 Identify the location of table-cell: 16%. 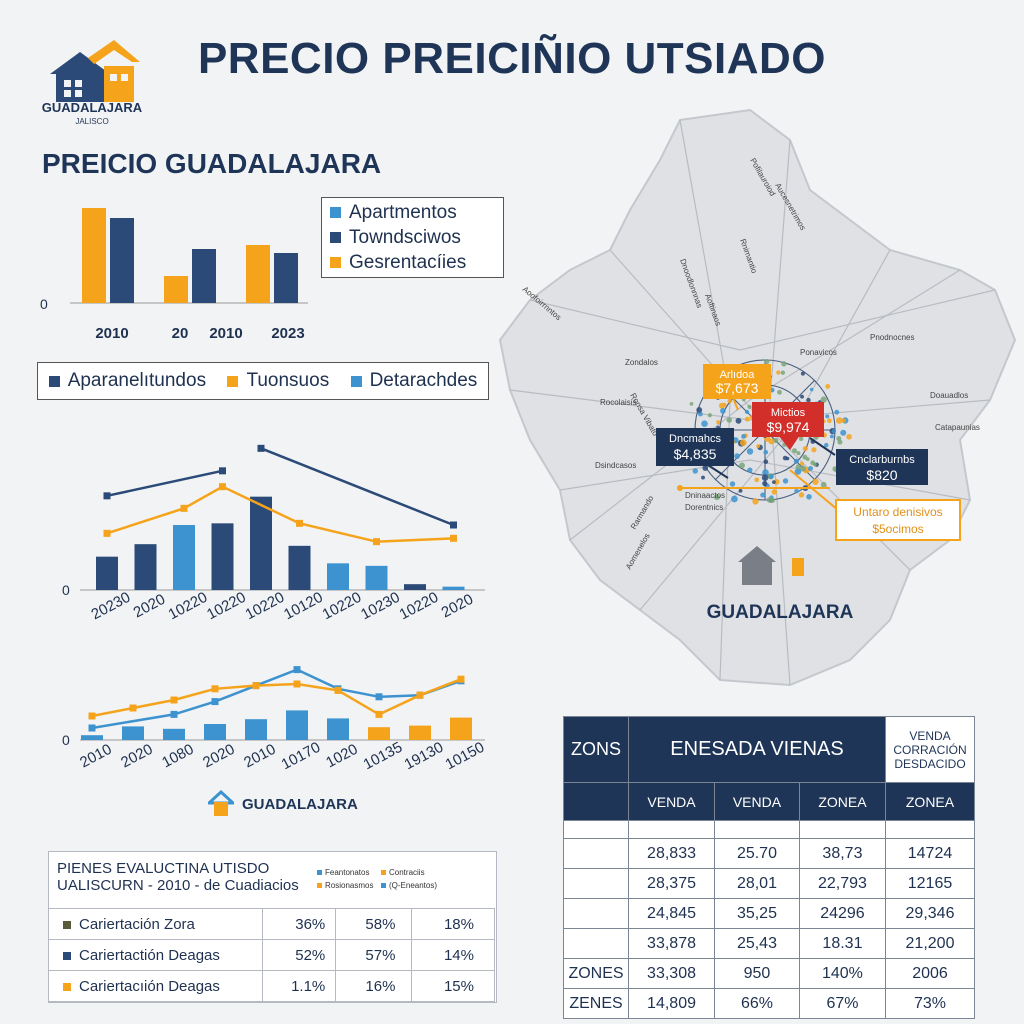
(374, 986).